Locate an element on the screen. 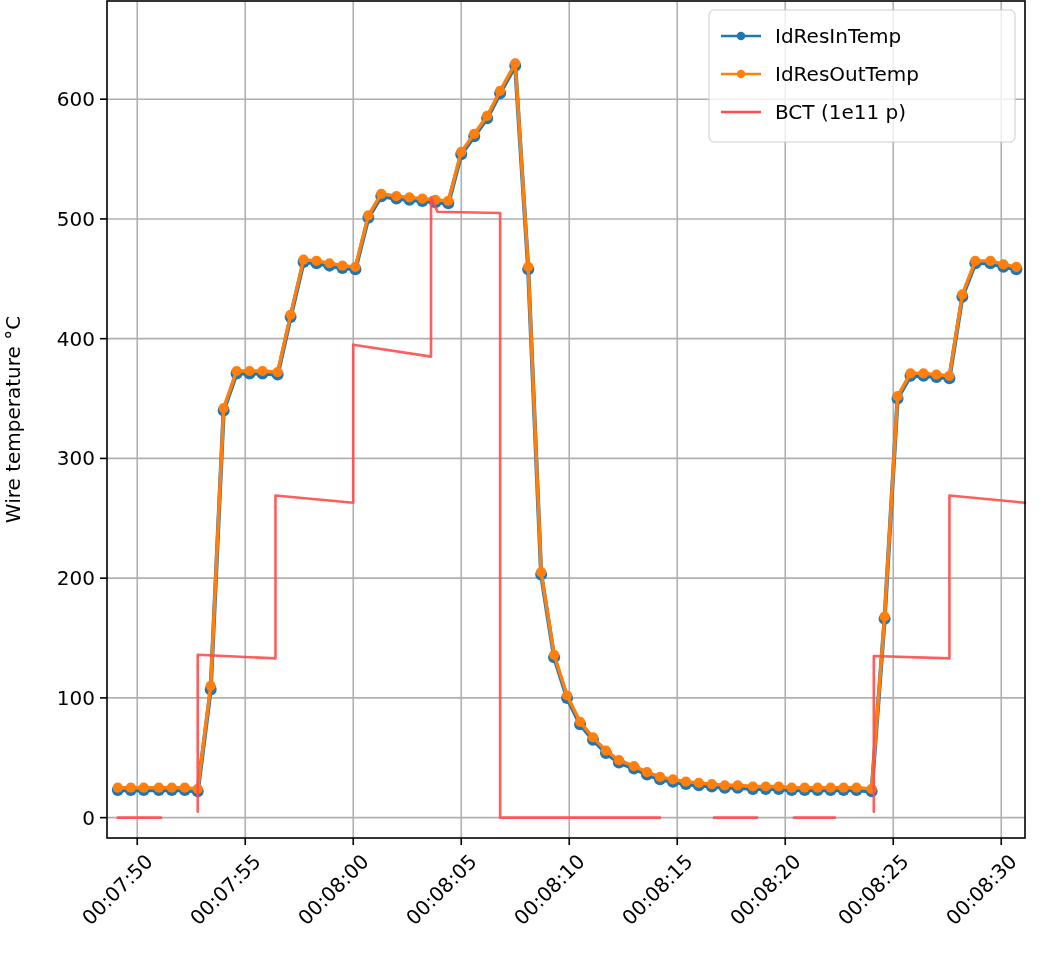 This screenshot has width=1045, height=957. legend-label: IdResOutTemp is located at coordinates (847, 74).